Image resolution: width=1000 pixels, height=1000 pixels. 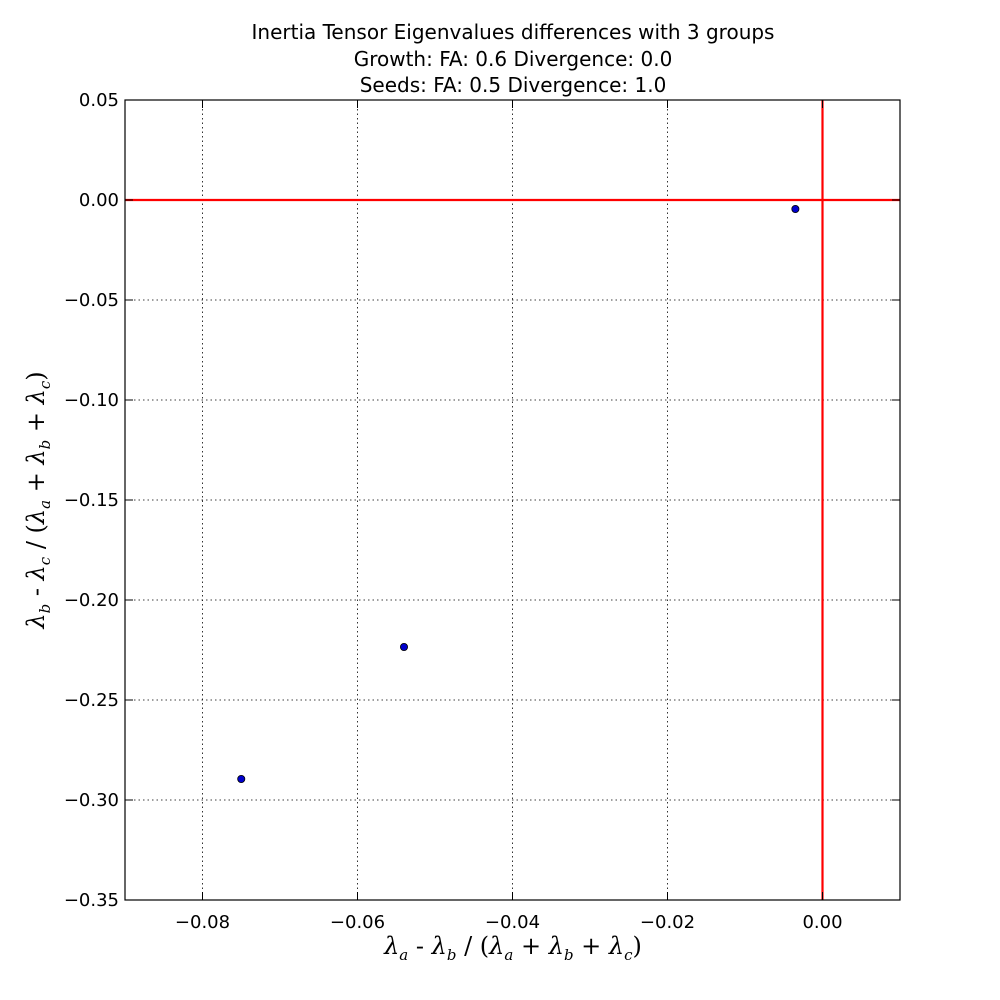 I want to click on x-tick-label: −0.08, so click(x=202, y=922).